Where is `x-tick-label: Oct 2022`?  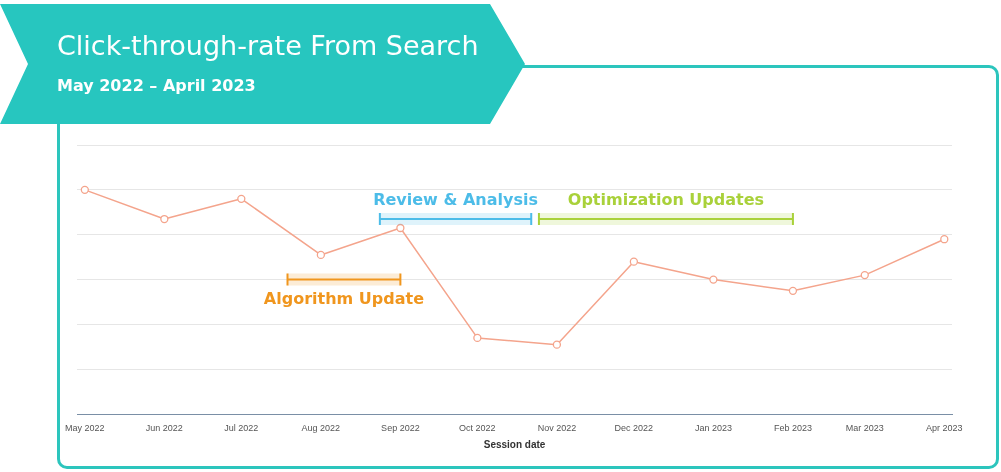 x-tick-label: Oct 2022 is located at coordinates (477, 428).